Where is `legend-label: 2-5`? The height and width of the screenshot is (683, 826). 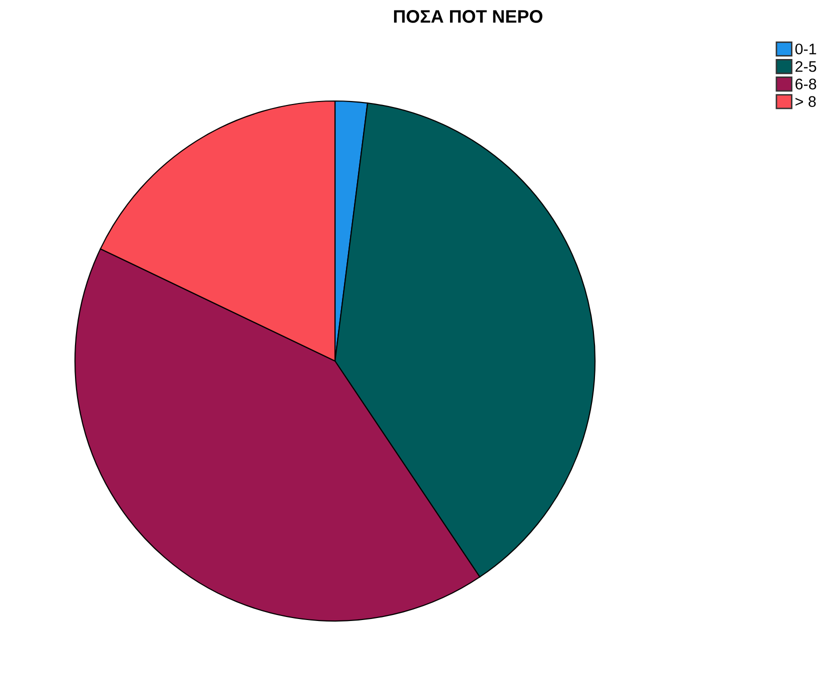 legend-label: 2-5 is located at coordinates (806, 66).